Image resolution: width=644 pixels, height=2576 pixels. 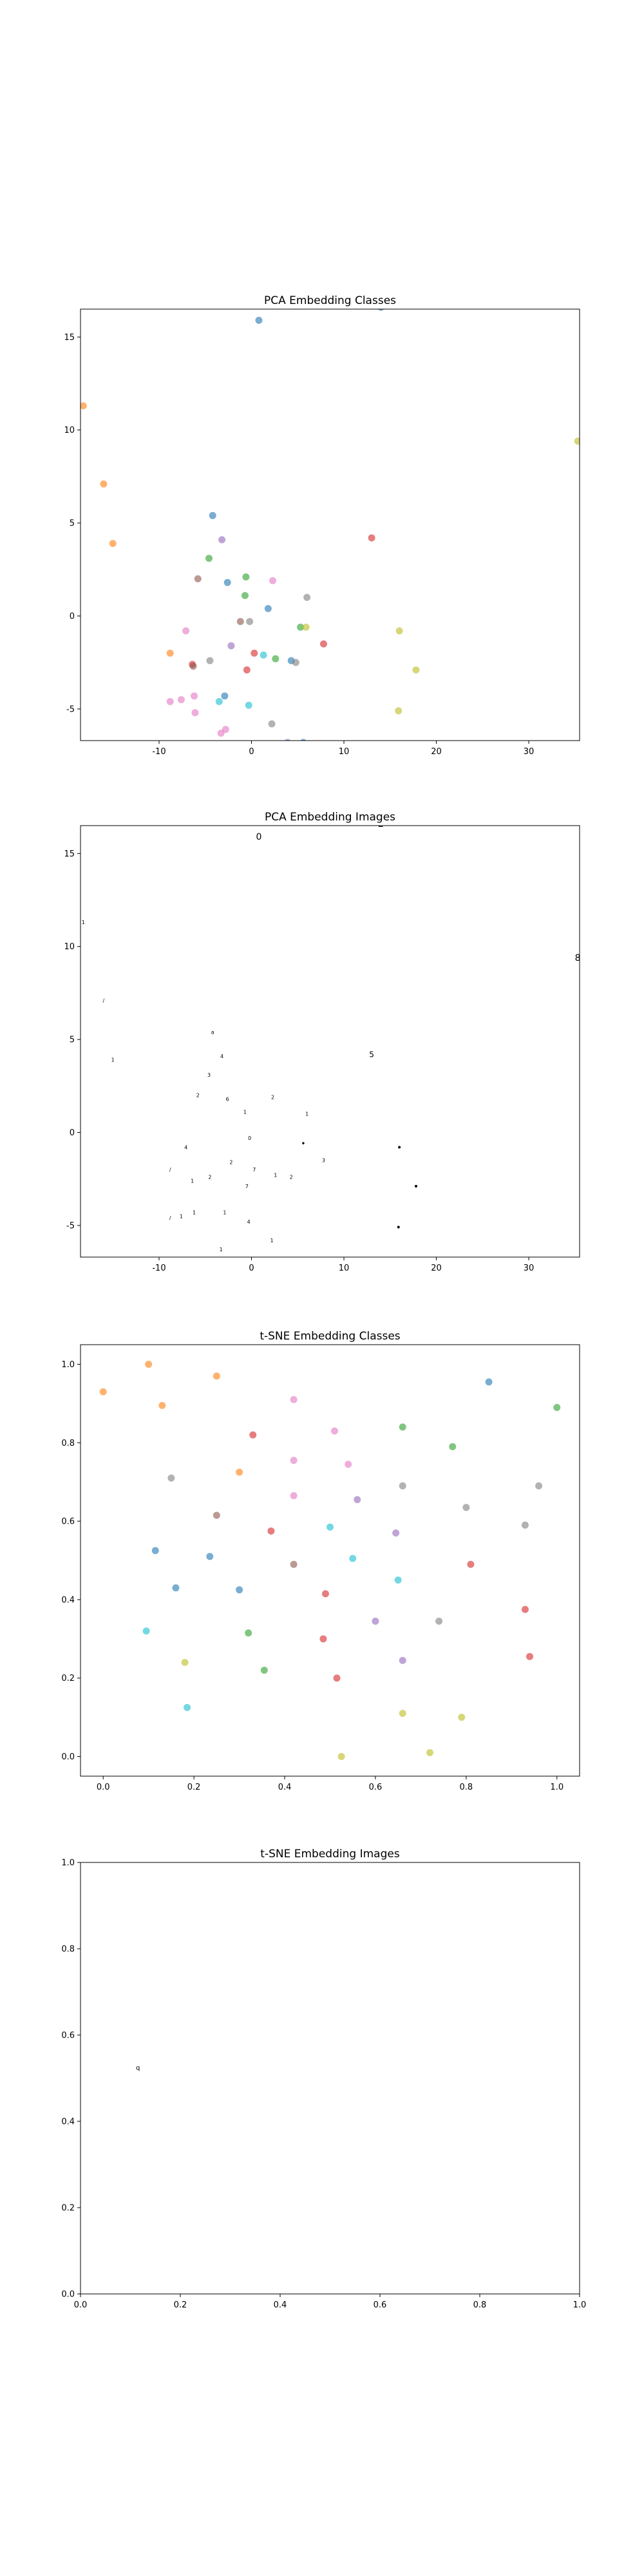 I want to click on chart-title: PCA Embedding Classes, so click(x=330, y=301).